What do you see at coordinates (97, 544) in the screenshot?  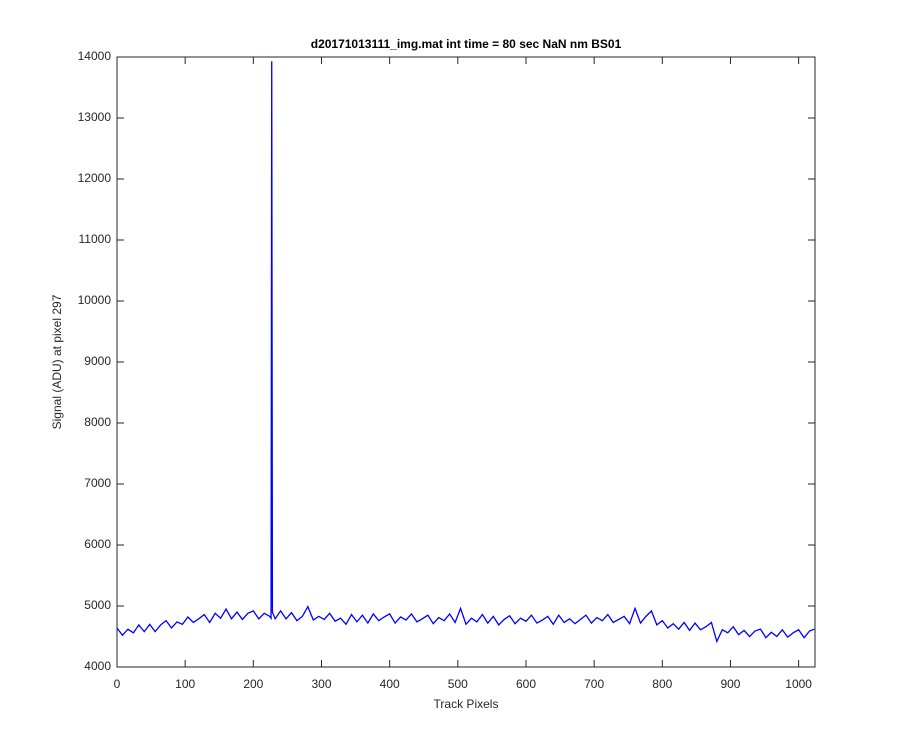 I see `y-tick-label: 6000` at bounding box center [97, 544].